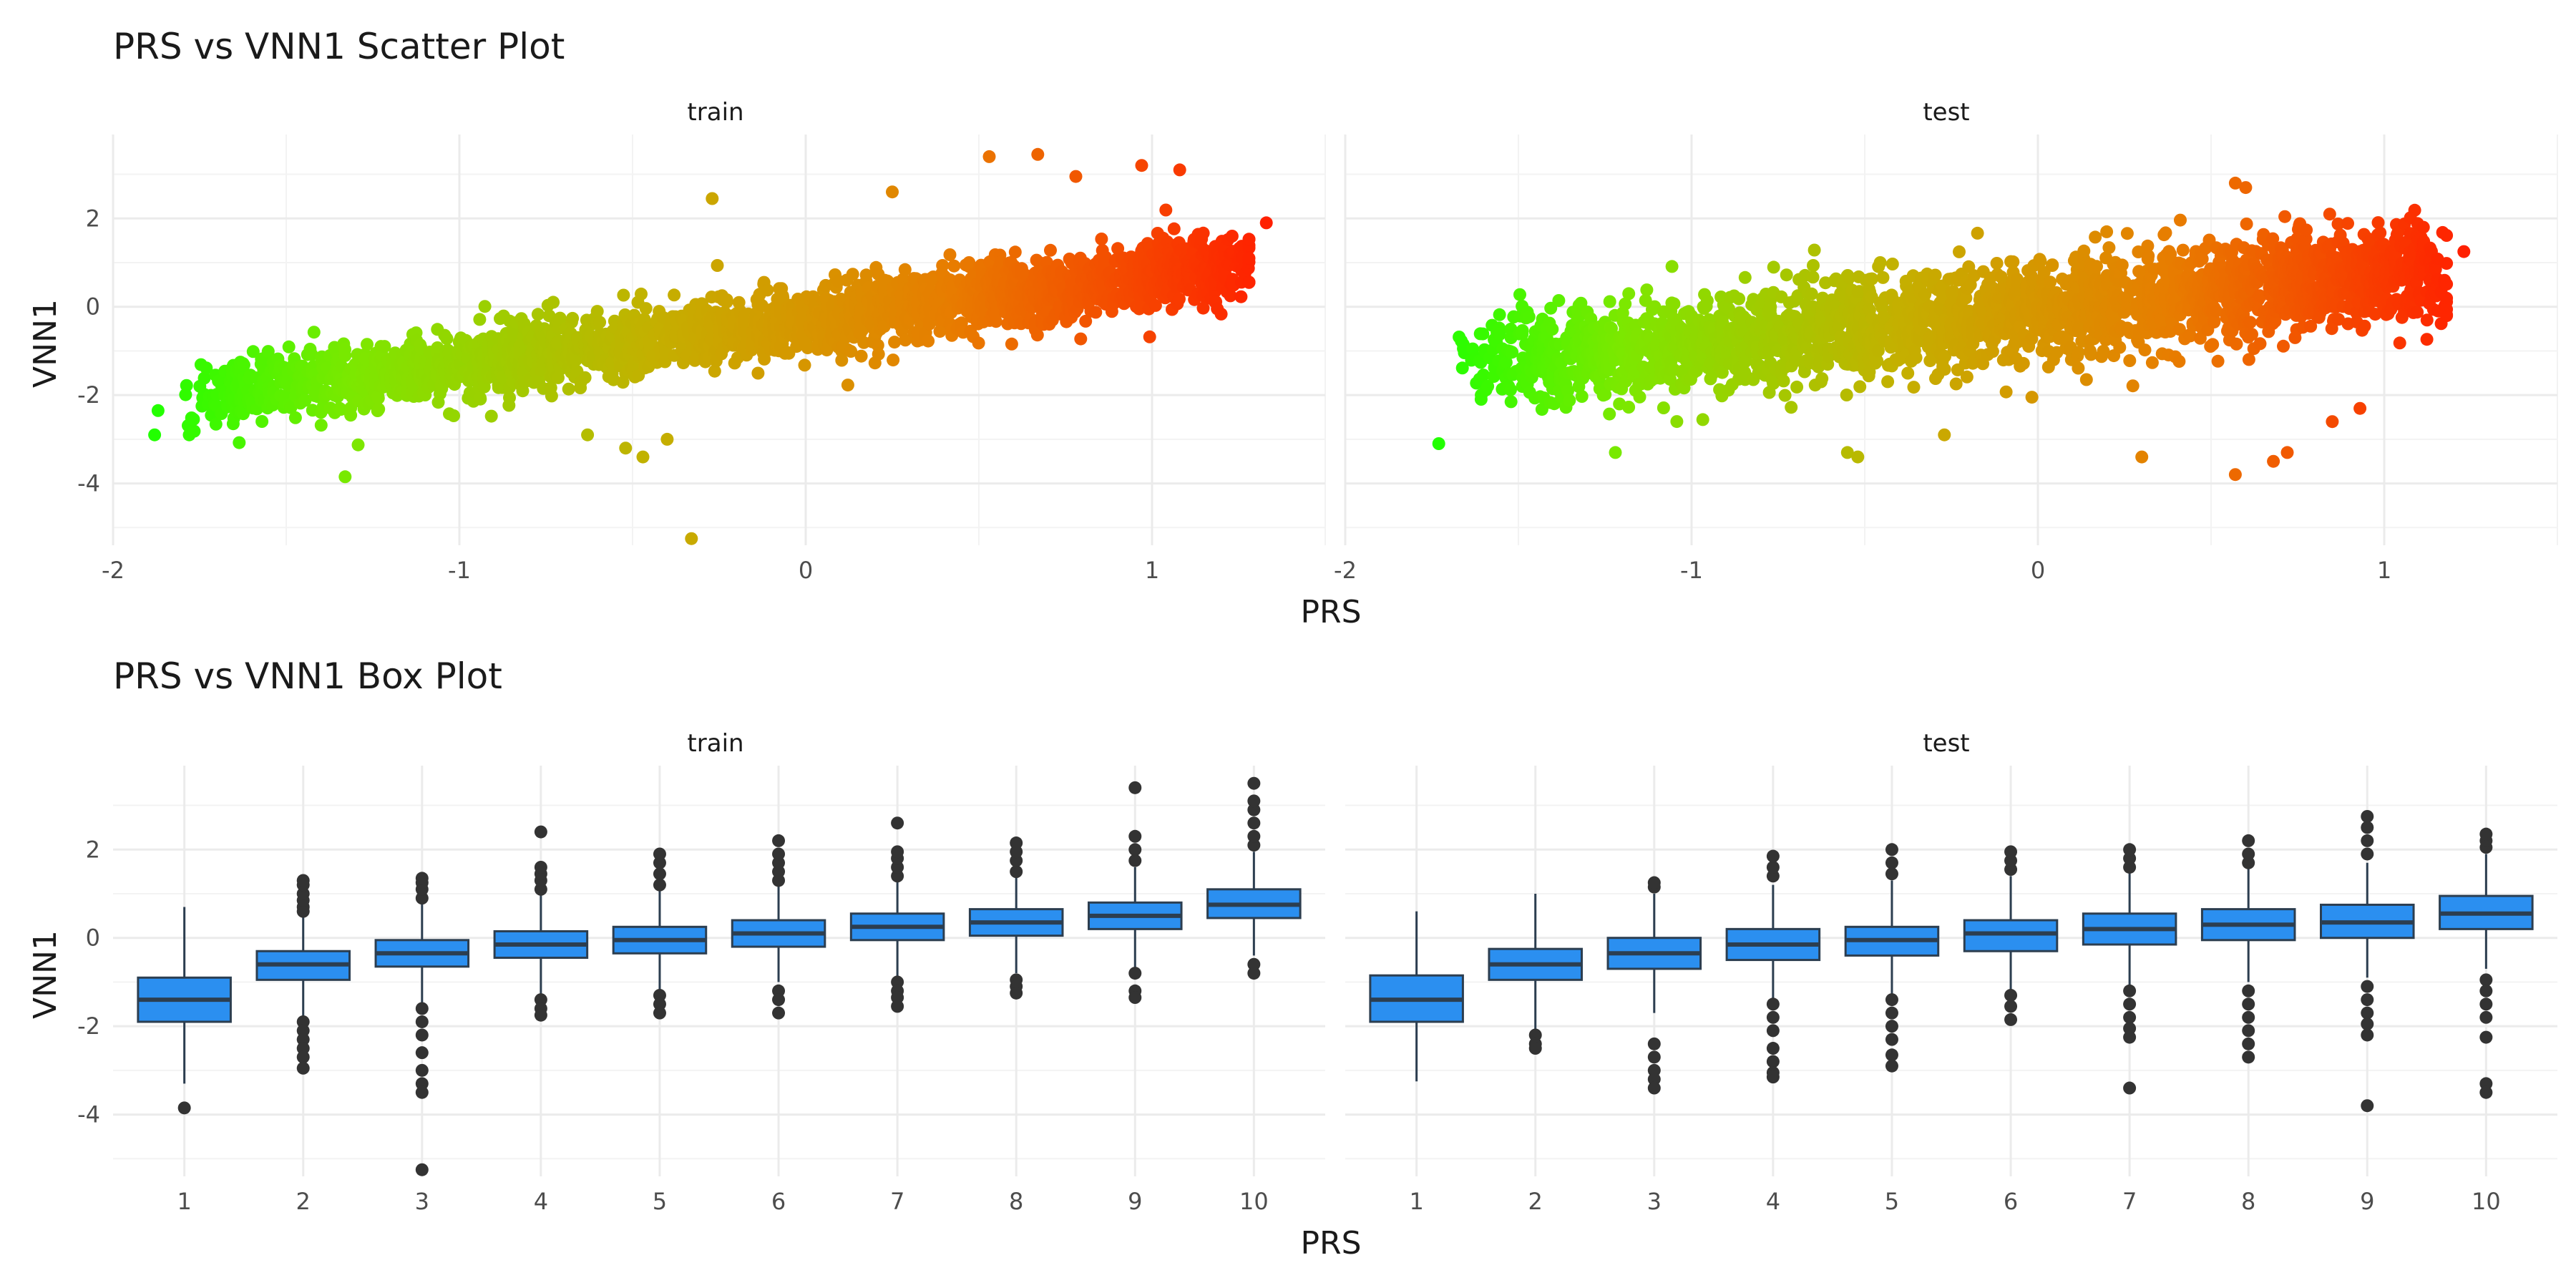  What do you see at coordinates (2384, 570) in the screenshot?
I see `x-tick-label: 1` at bounding box center [2384, 570].